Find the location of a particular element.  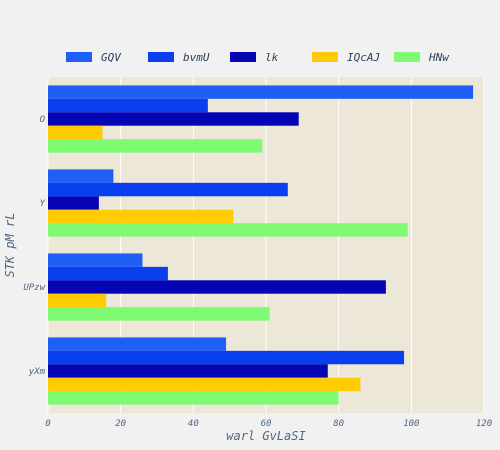

bar-iqcaj-o is located at coordinates (75, 132).